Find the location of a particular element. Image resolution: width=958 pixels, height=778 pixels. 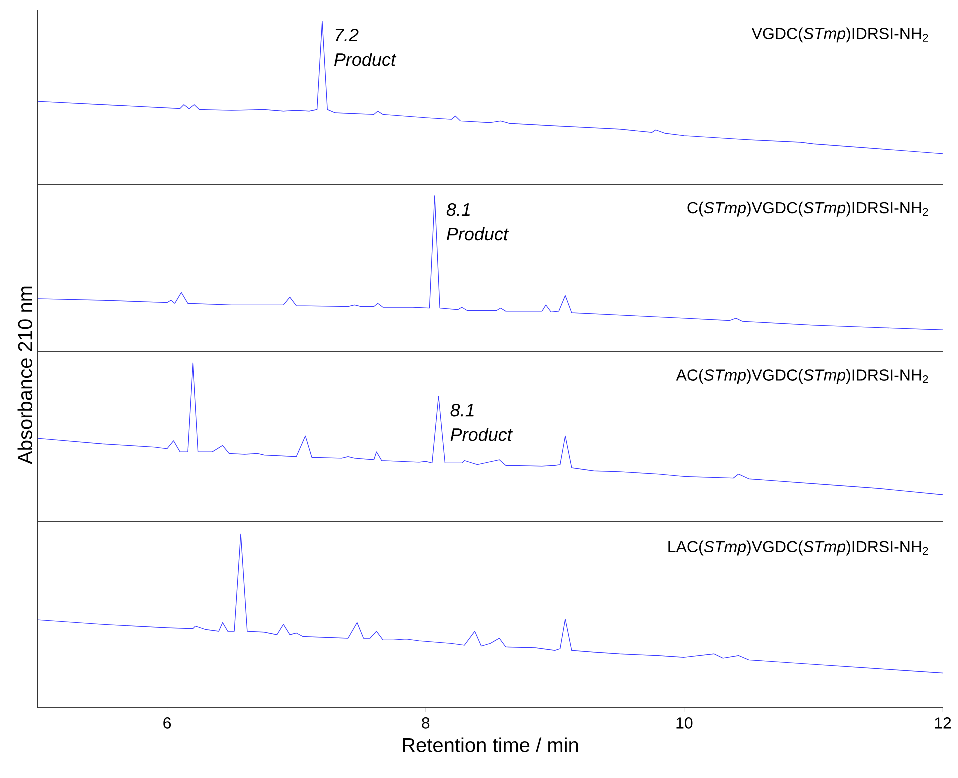

x-tick-label: 12 is located at coordinates (943, 723).